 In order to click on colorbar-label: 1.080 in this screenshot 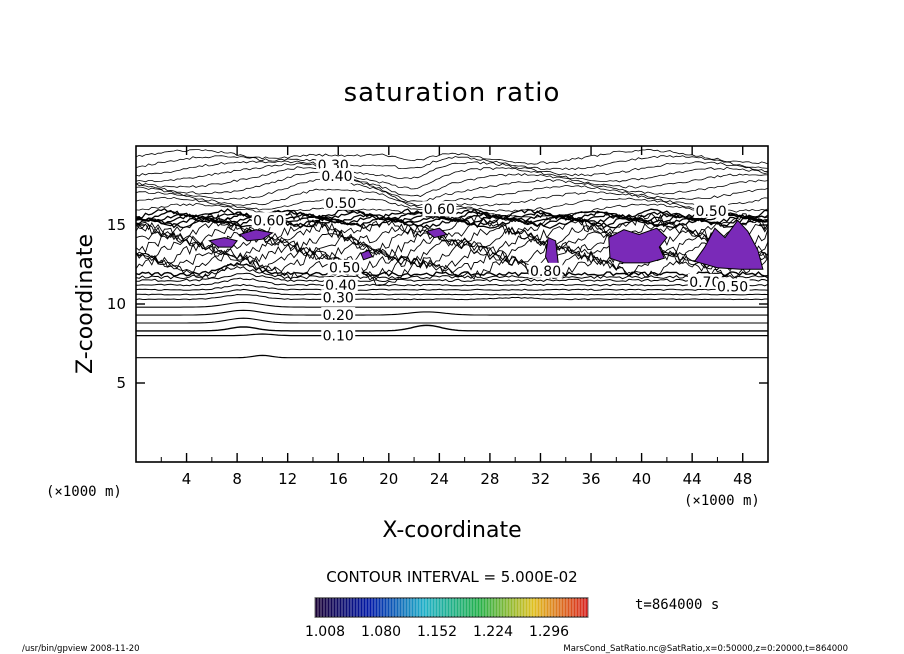, I will do `click(381, 632)`.